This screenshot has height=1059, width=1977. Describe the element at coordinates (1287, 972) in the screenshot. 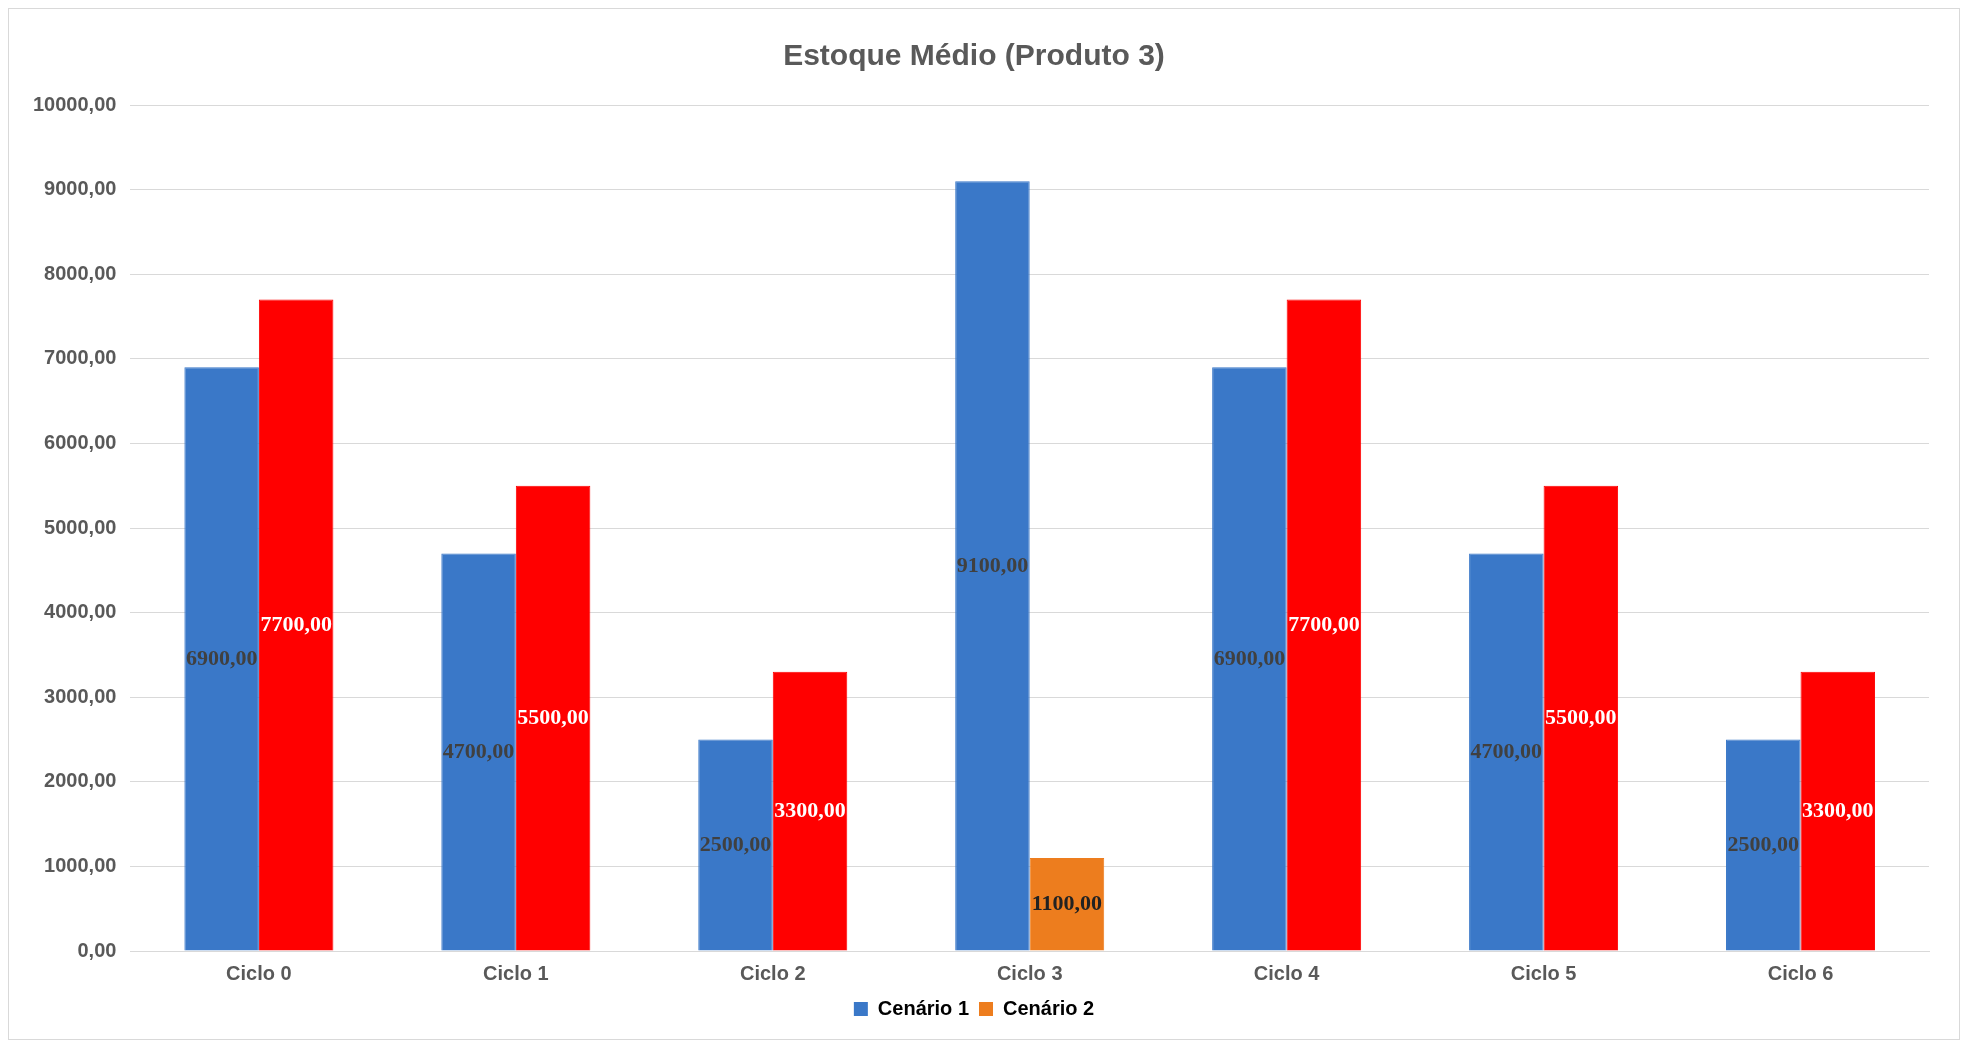

I see `x-tick-label: Ciclo 4` at that location.